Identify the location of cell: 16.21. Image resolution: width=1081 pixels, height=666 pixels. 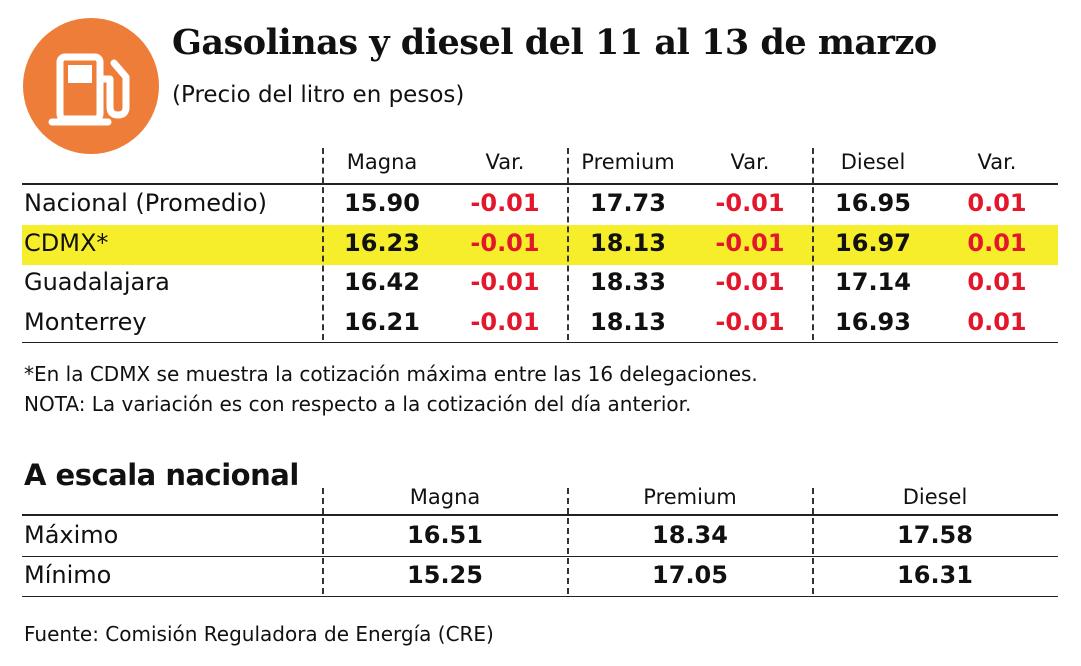
(382, 321).